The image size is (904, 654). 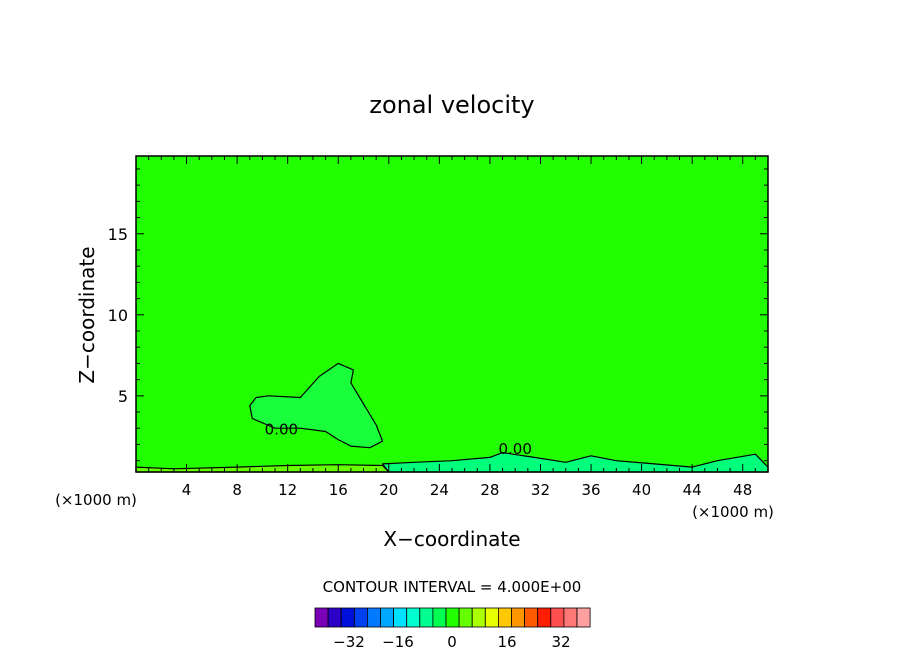 What do you see at coordinates (237, 490) in the screenshot?
I see `x-tick-label: 8` at bounding box center [237, 490].